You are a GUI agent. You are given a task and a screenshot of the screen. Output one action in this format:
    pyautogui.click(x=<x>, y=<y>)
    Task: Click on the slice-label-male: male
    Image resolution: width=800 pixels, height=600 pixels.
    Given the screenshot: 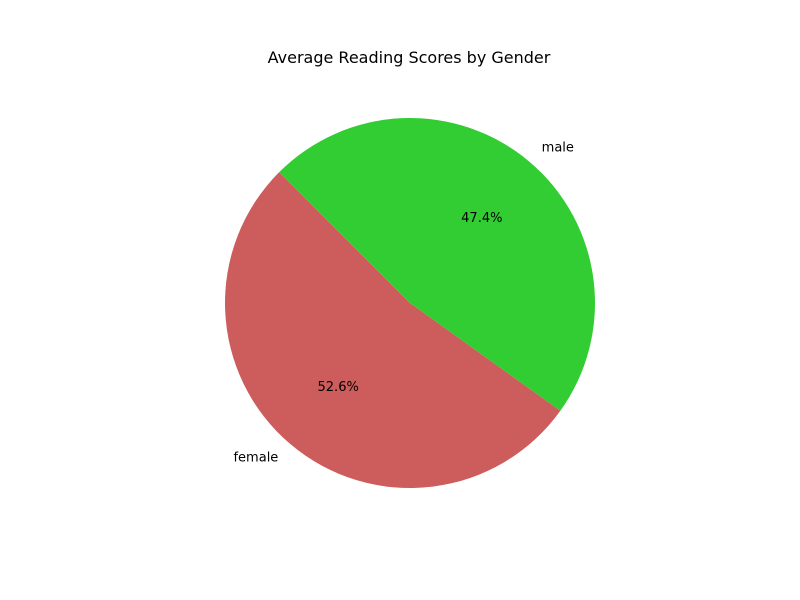 What is the action you would take?
    pyautogui.click(x=558, y=147)
    